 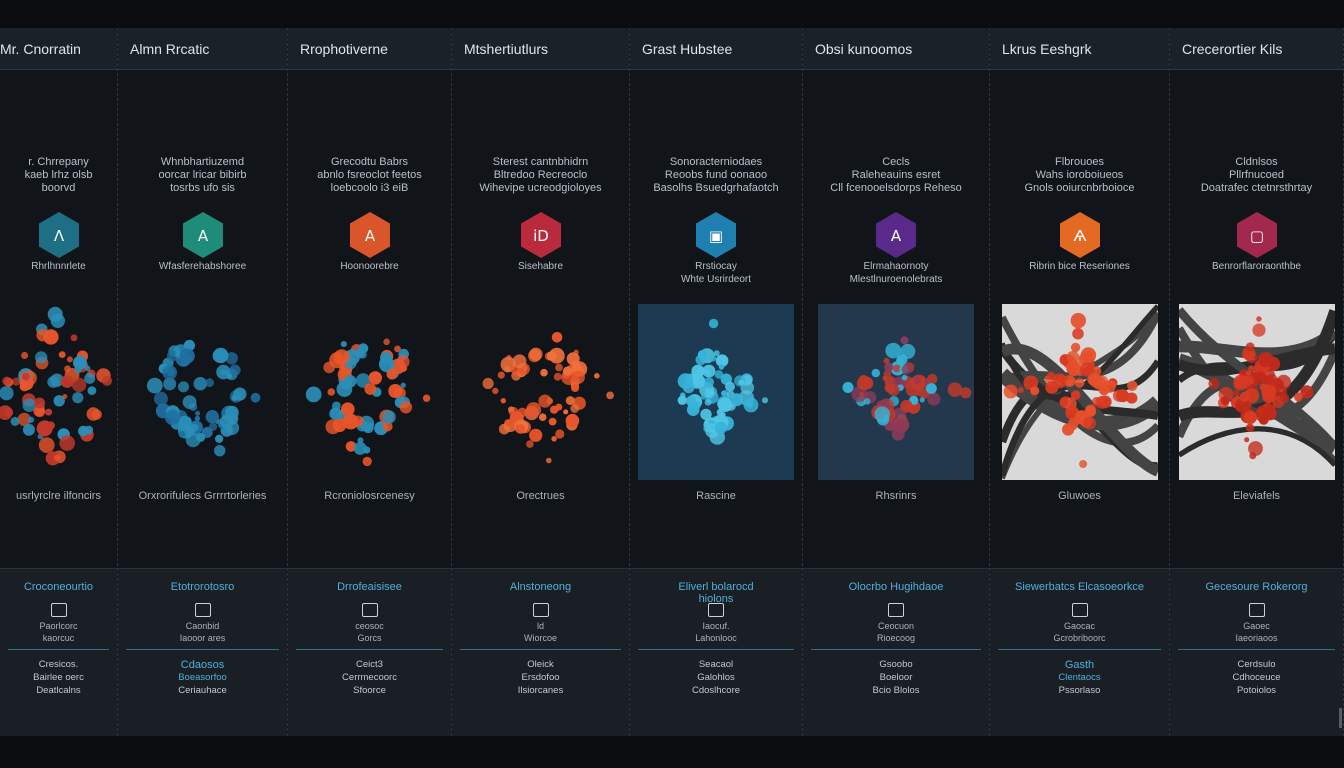 What do you see at coordinates (896, 49) in the screenshot?
I see `column-header: Obsi kunoomos` at bounding box center [896, 49].